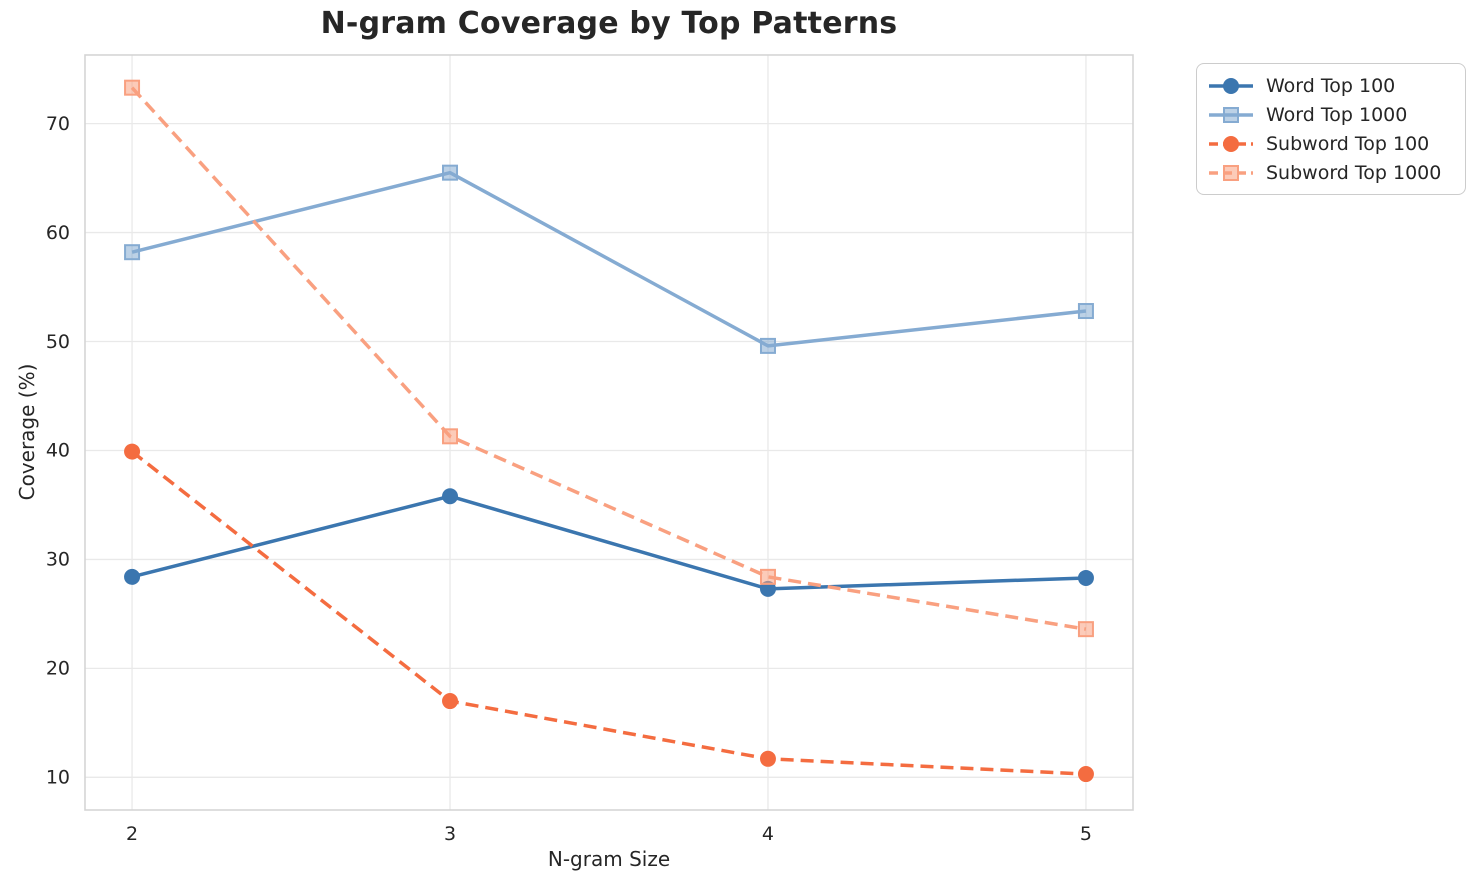 The width and height of the screenshot is (1479, 885). I want to click on y-tick-label: 20, so click(58, 669).